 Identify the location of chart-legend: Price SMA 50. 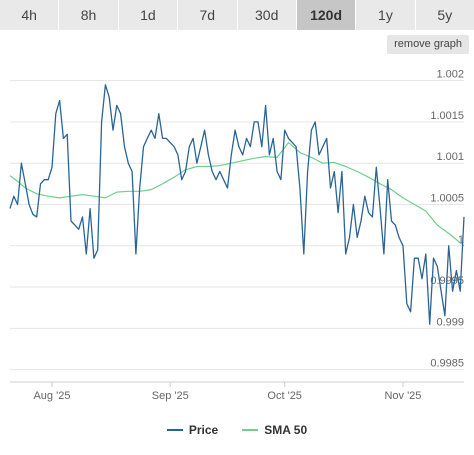
(237, 430).